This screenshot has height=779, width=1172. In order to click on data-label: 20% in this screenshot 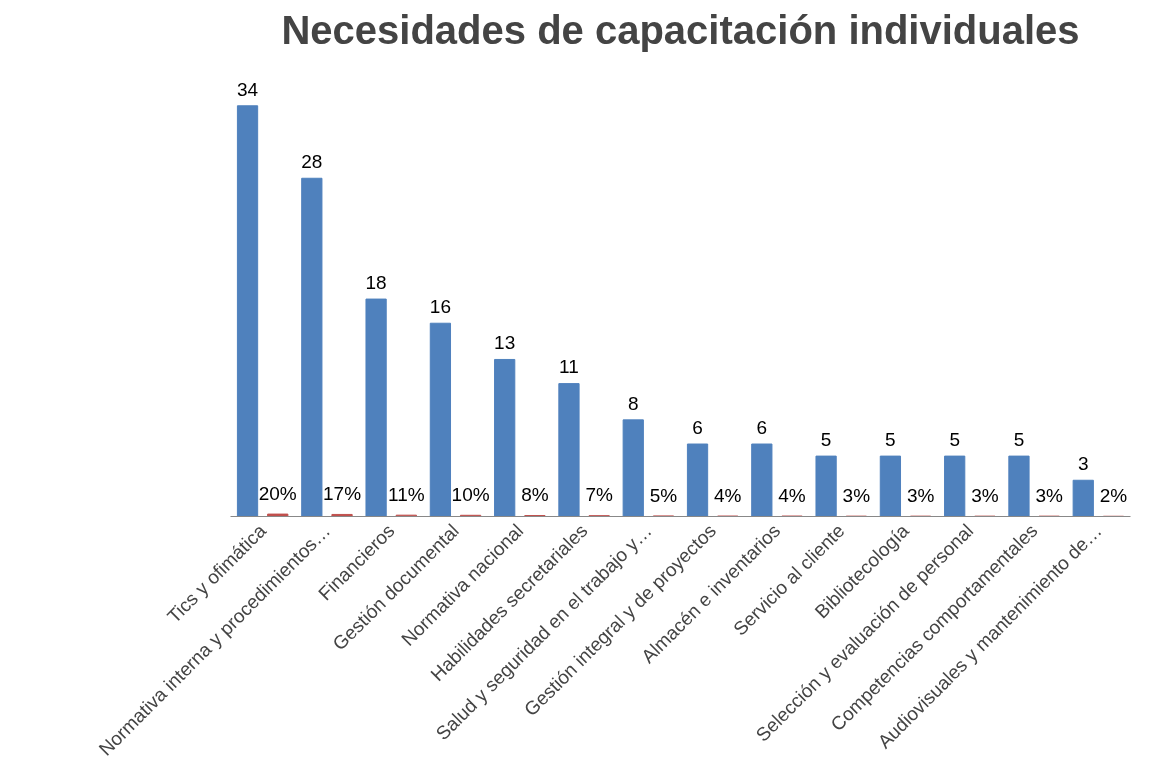, I will do `click(277, 493)`.